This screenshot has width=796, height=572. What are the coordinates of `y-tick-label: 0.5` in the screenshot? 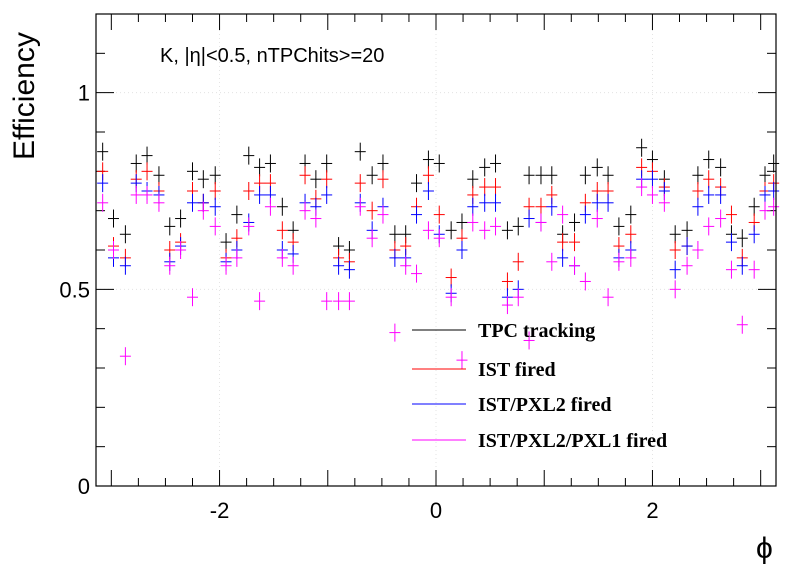 It's located at (74, 289).